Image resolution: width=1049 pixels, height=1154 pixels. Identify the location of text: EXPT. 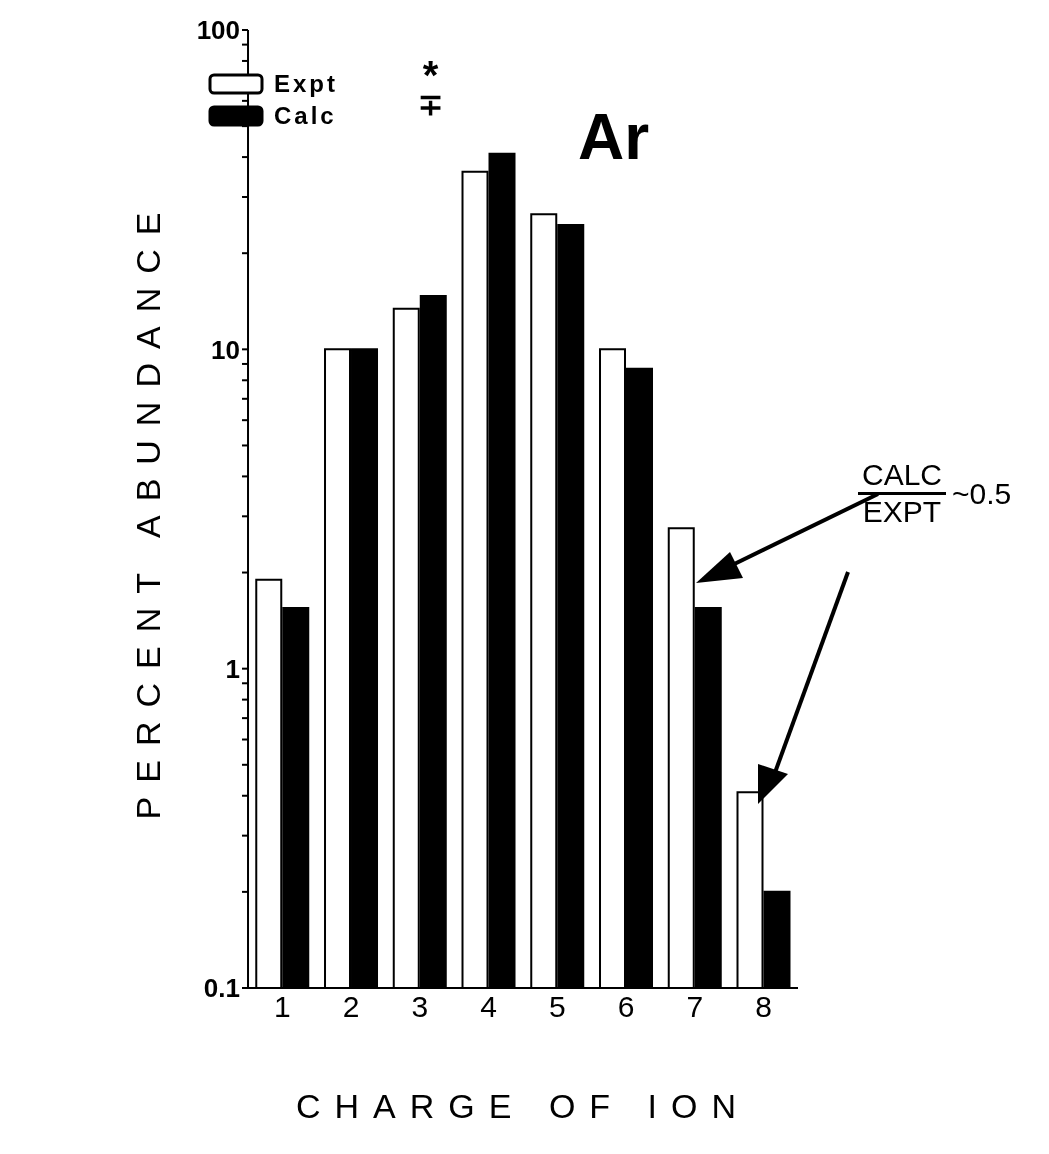
(902, 512).